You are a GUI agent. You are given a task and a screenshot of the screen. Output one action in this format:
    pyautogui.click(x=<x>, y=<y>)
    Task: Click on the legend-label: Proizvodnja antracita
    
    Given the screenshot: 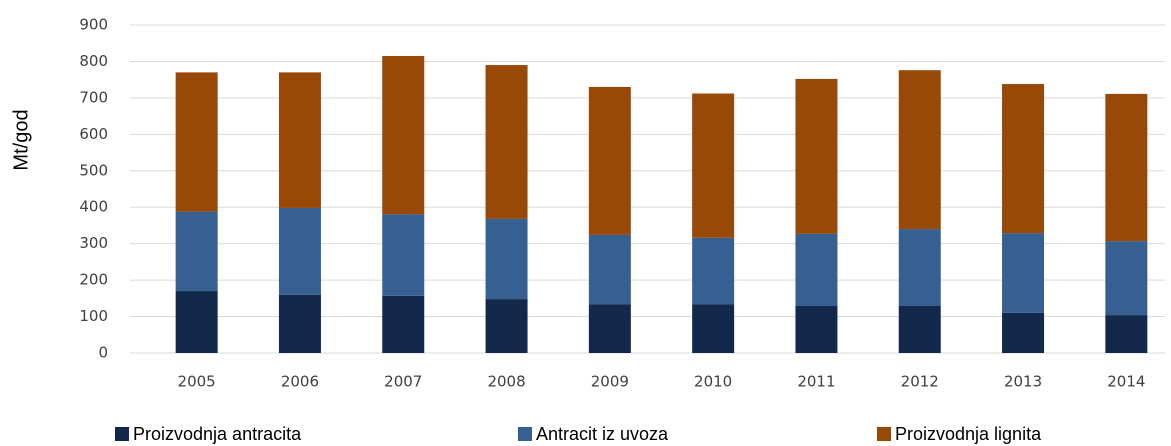 What is the action you would take?
    pyautogui.click(x=217, y=434)
    